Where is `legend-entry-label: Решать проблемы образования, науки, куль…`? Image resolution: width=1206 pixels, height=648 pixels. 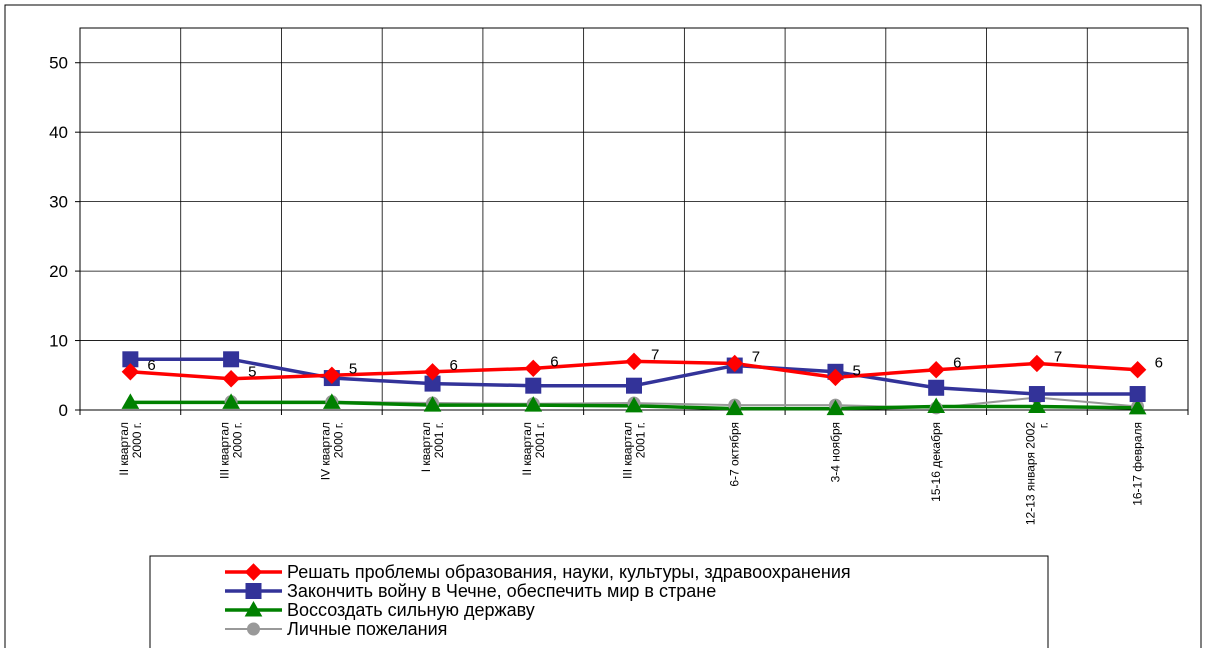
legend-entry-label: Решать проблемы образования, науки, куль… is located at coordinates (569, 572).